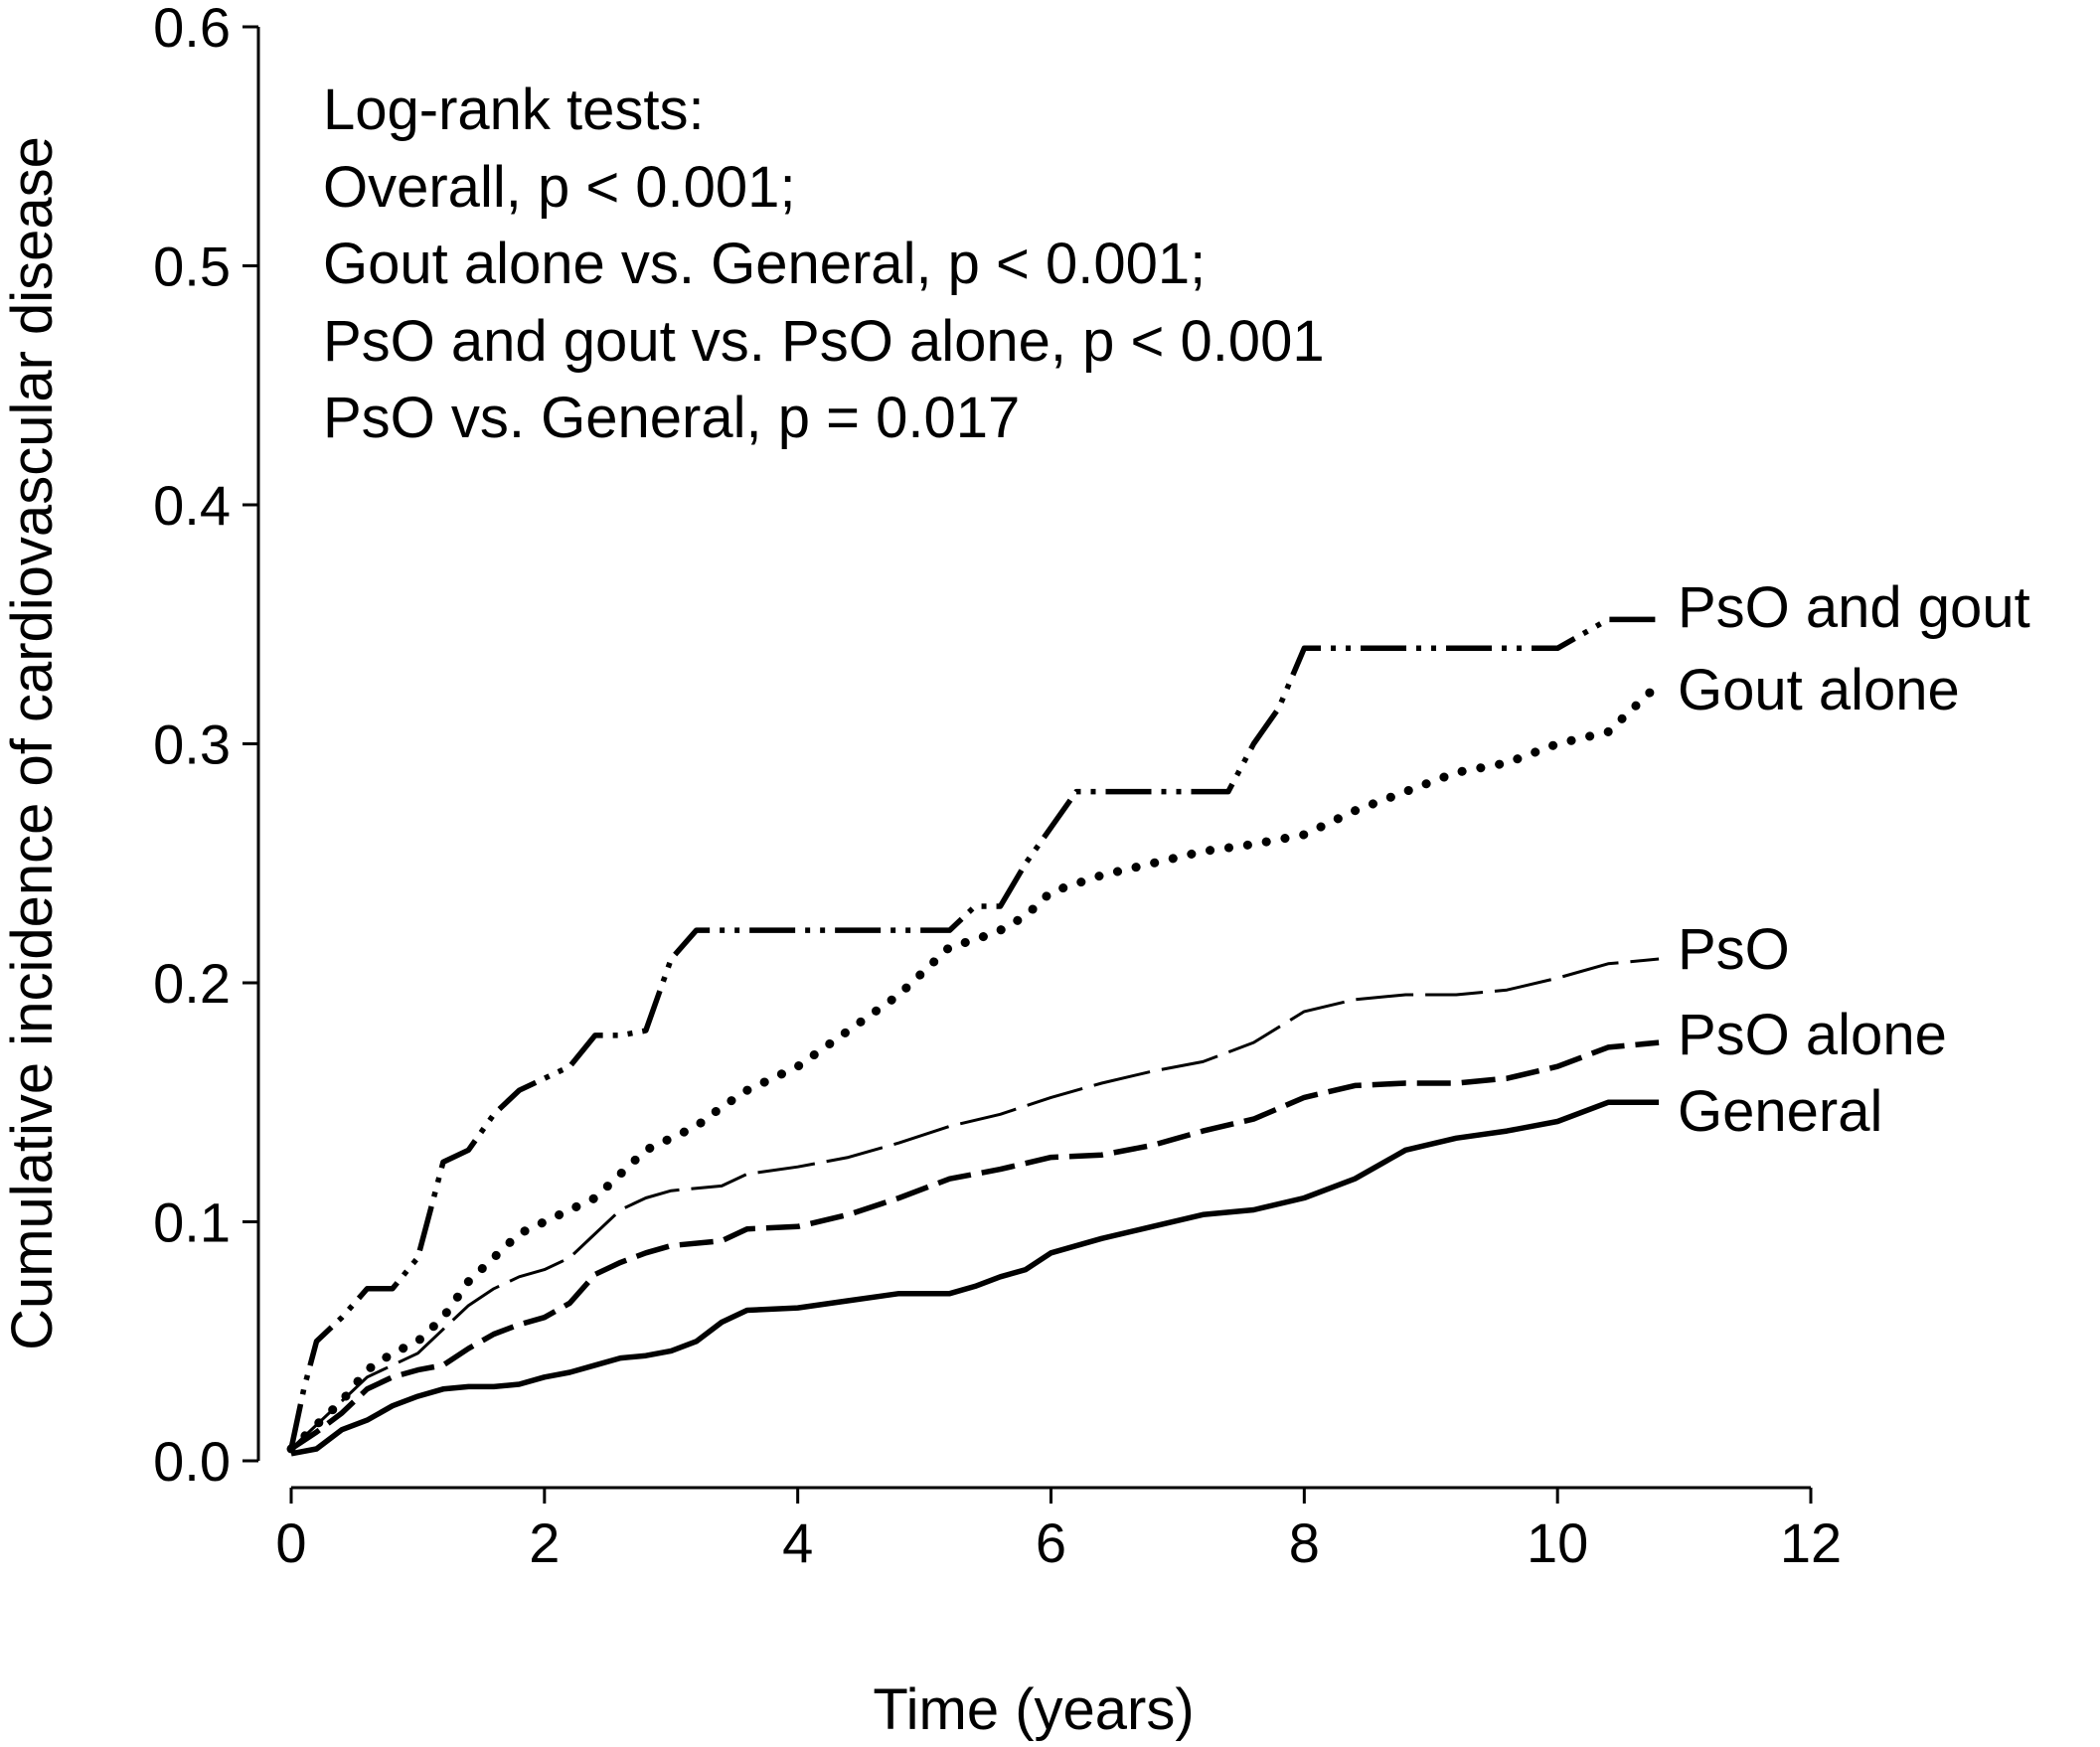 This screenshot has height=1747, width=2100. Describe the element at coordinates (1033, 1709) in the screenshot. I see `x-axis-title: Time (years)` at that location.